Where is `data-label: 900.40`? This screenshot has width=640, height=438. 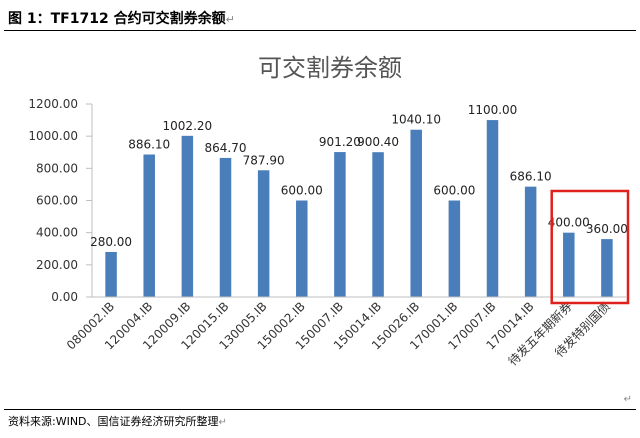 data-label: 900.40 is located at coordinates (378, 142).